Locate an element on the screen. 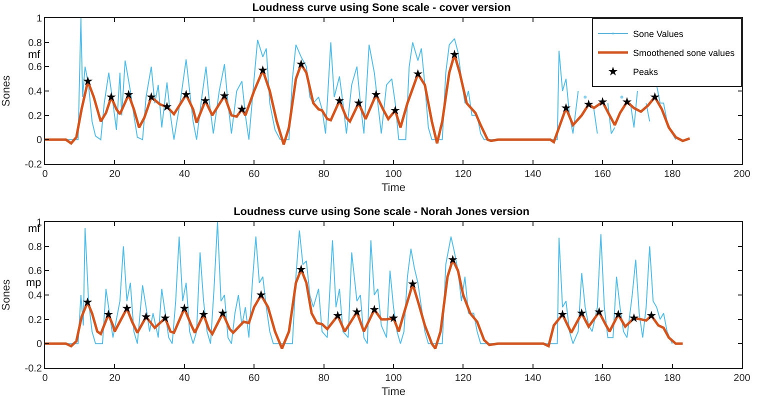  chart-title: Loudness curve using Sone scale - Norah Jones version is located at coordinates (382, 212).